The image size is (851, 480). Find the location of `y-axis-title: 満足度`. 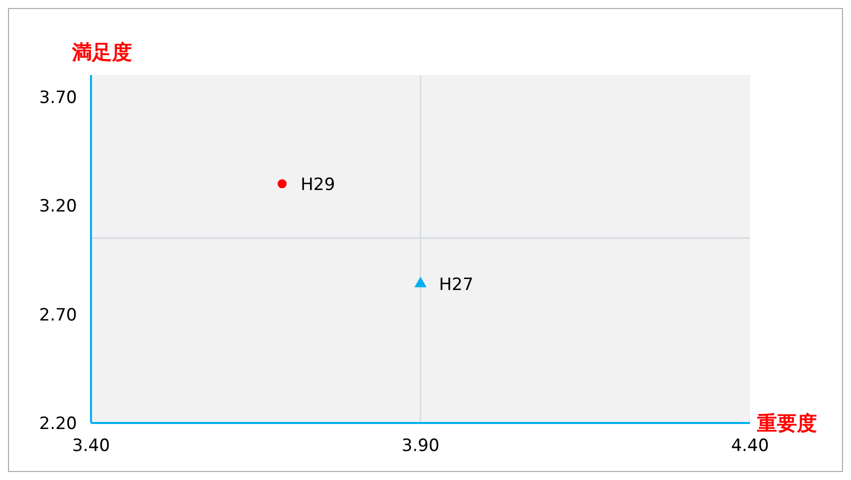

y-axis-title: 満足度 is located at coordinates (102, 52).